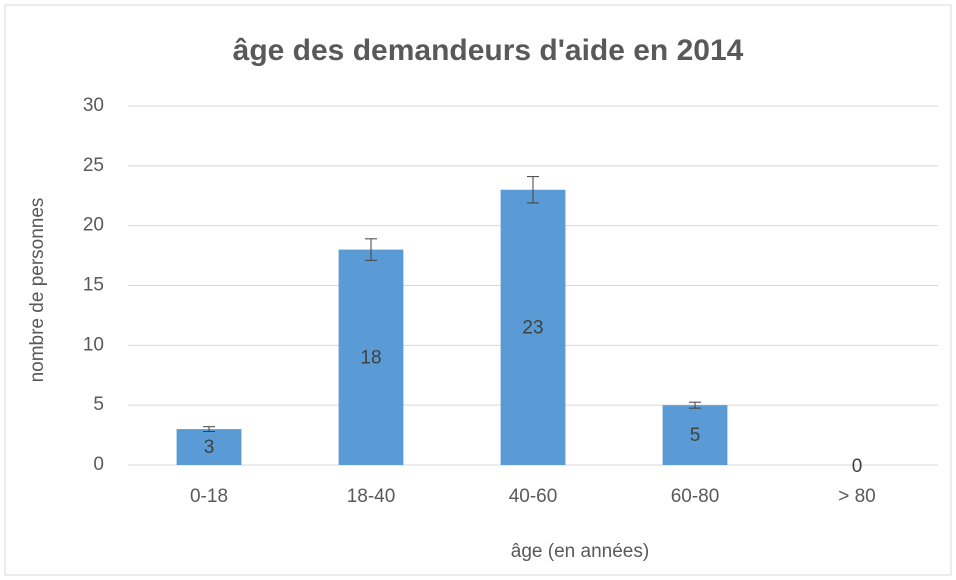  I want to click on data-label: 18, so click(370, 357).